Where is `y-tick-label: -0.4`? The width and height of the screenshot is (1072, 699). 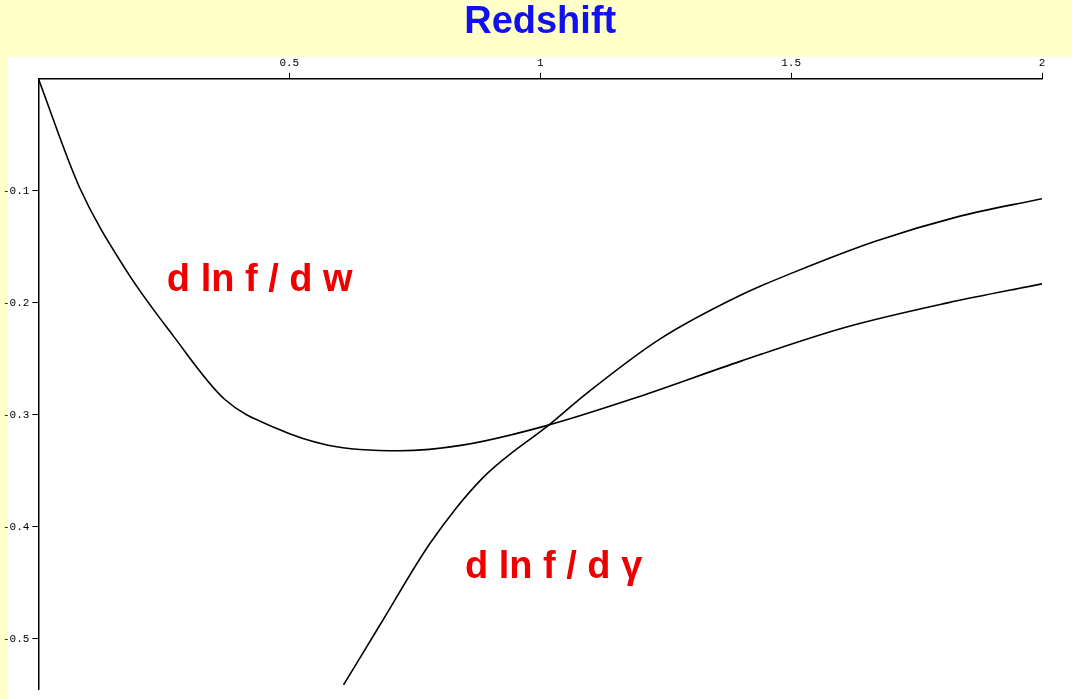
y-tick-label: -0.4 is located at coordinates (16, 526).